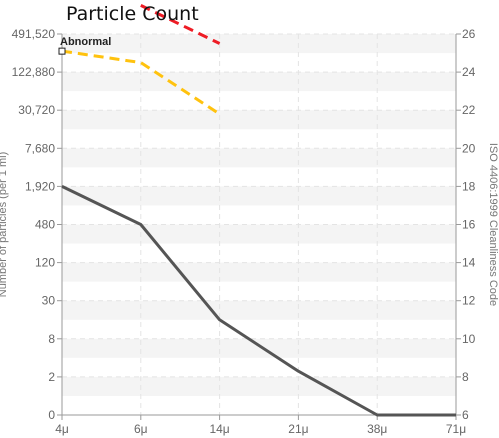 This screenshot has width=499, height=438. What do you see at coordinates (45, 263) in the screenshot?
I see `y-left-tick-label: 120` at bounding box center [45, 263].